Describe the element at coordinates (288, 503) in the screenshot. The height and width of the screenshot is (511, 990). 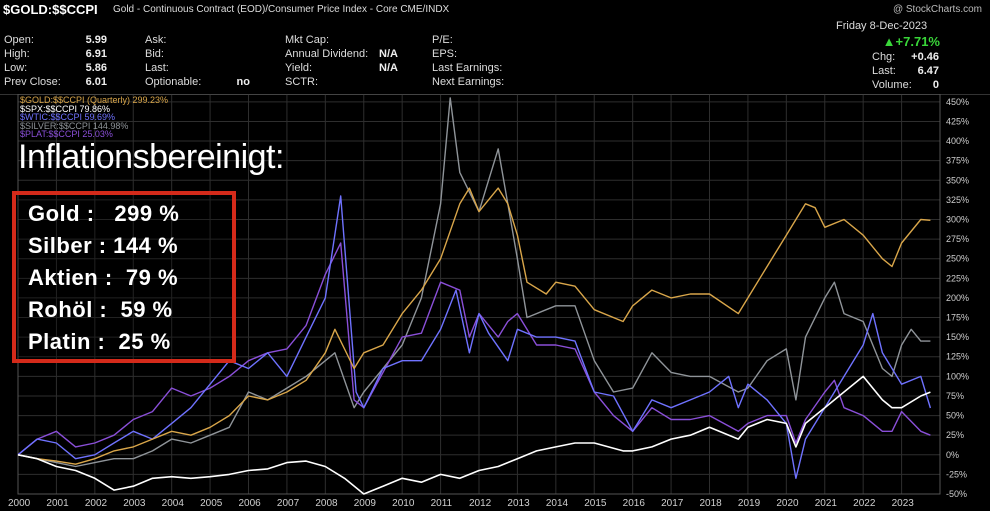
I see `x-tick-label: 2007` at that location.